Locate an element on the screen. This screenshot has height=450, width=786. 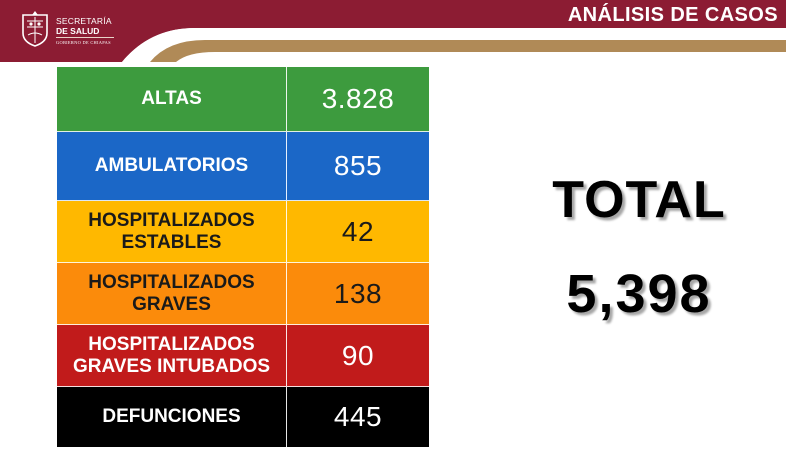
case-row-hospitalizados-graves-intubados: HOSPITALIZADOS GRAVES INTUBADOS 90 is located at coordinates (243, 356).